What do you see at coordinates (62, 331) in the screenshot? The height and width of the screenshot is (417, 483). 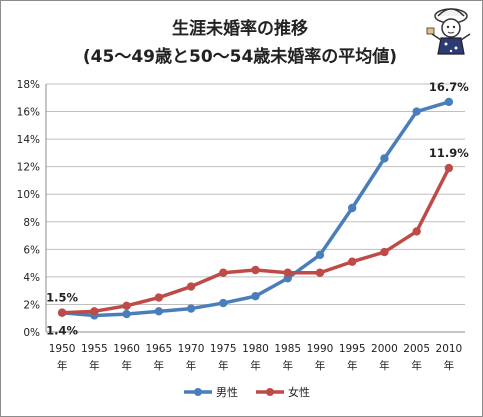 I see `data-label: 1.4%` at bounding box center [62, 331].